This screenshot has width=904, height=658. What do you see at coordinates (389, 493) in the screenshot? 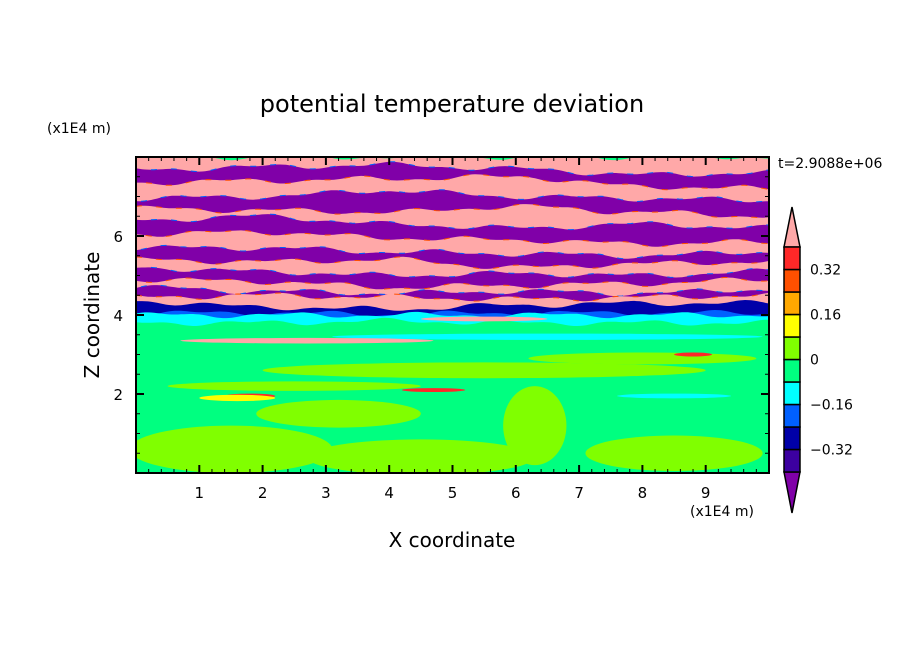
I see `x-tick-label: 4` at bounding box center [389, 493].